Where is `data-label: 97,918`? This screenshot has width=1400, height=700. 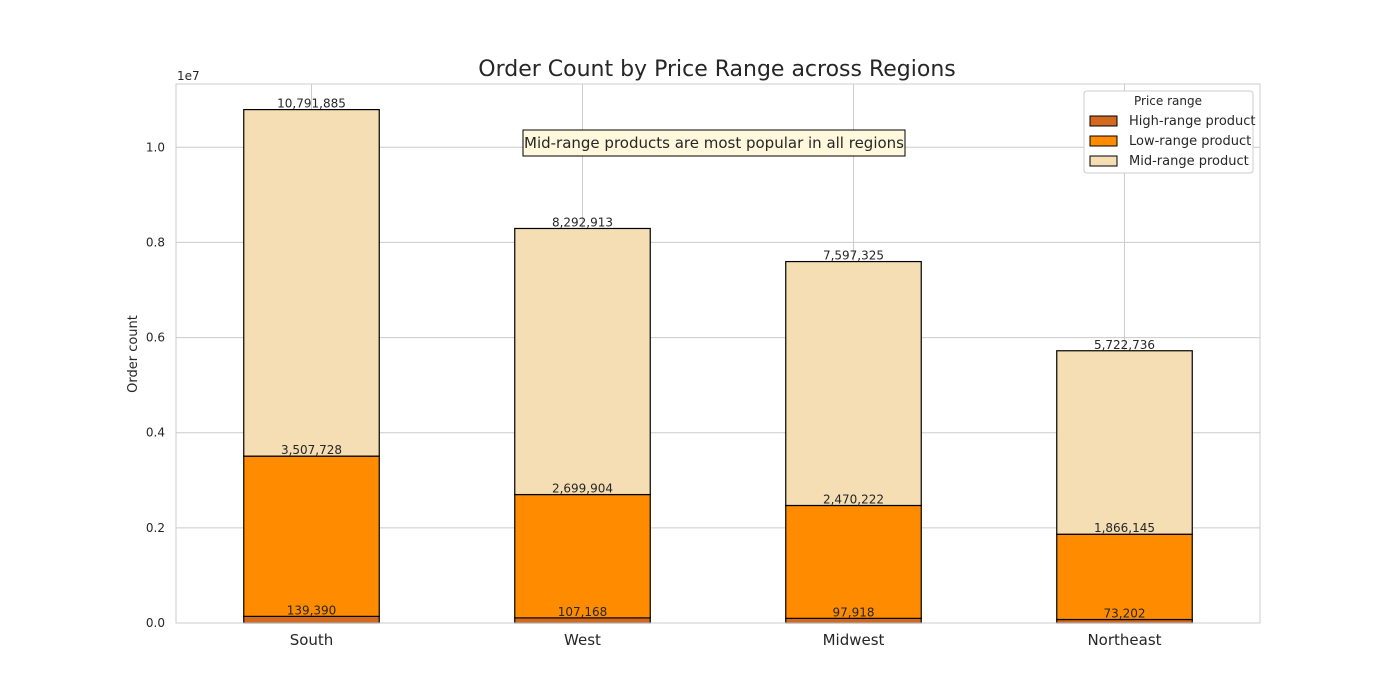
data-label: 97,918 is located at coordinates (854, 612).